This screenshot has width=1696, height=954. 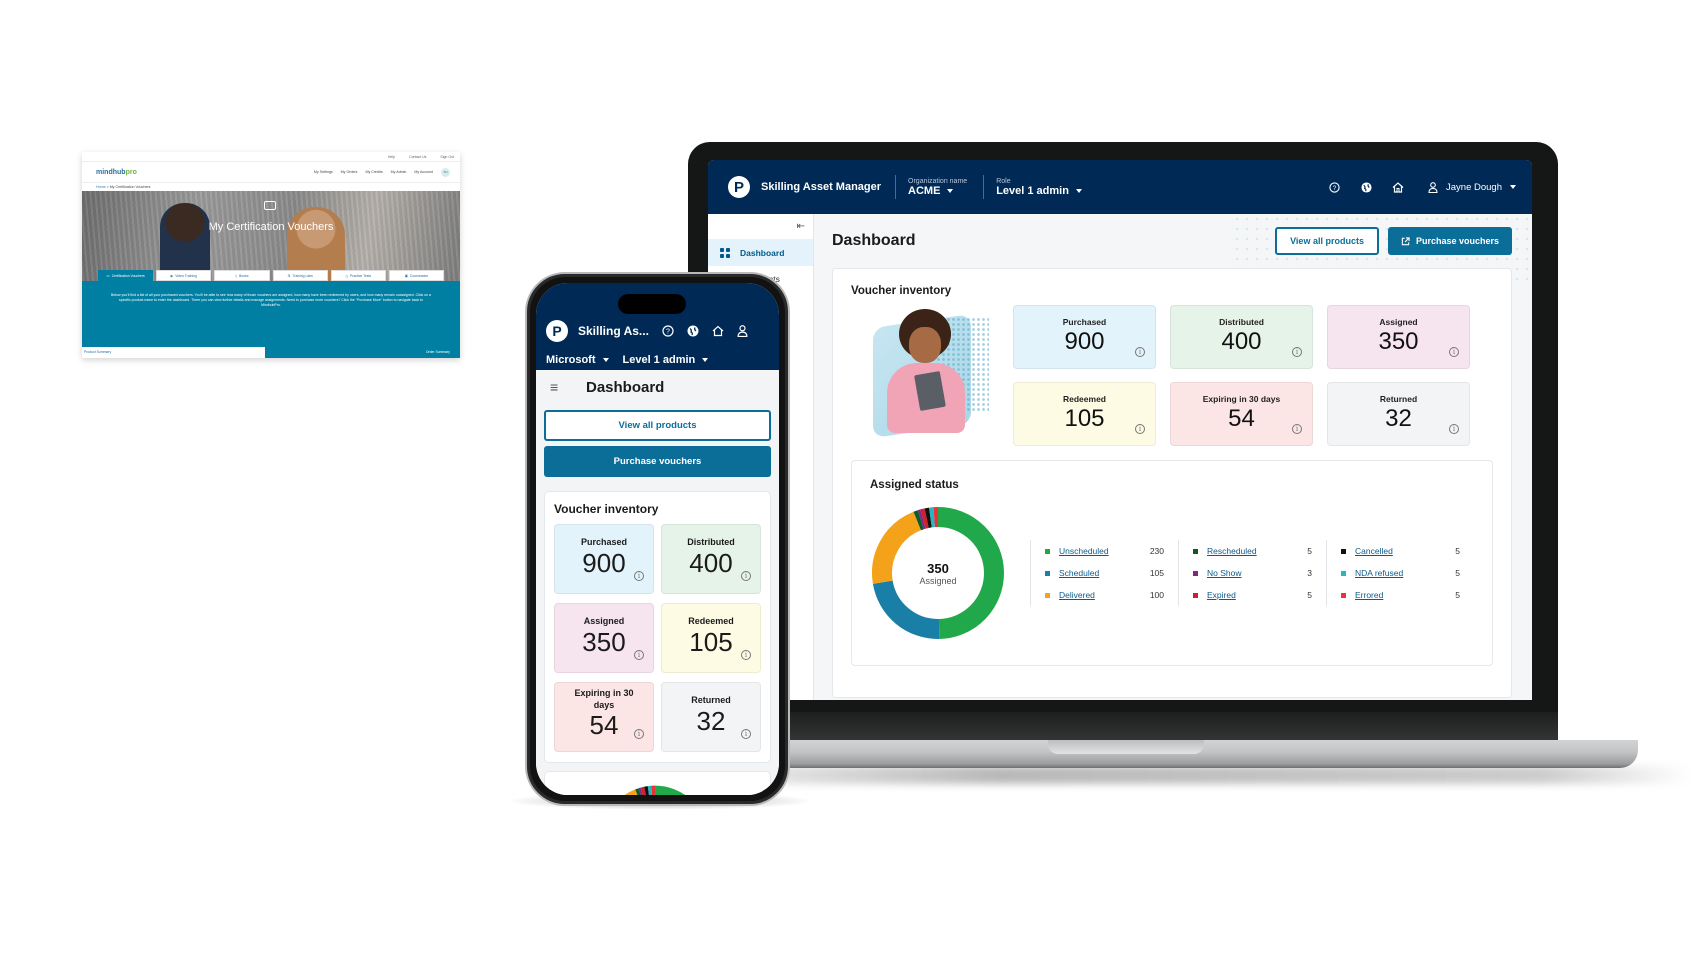 I want to click on nav-my-orders: My Orders, so click(x=349, y=172).